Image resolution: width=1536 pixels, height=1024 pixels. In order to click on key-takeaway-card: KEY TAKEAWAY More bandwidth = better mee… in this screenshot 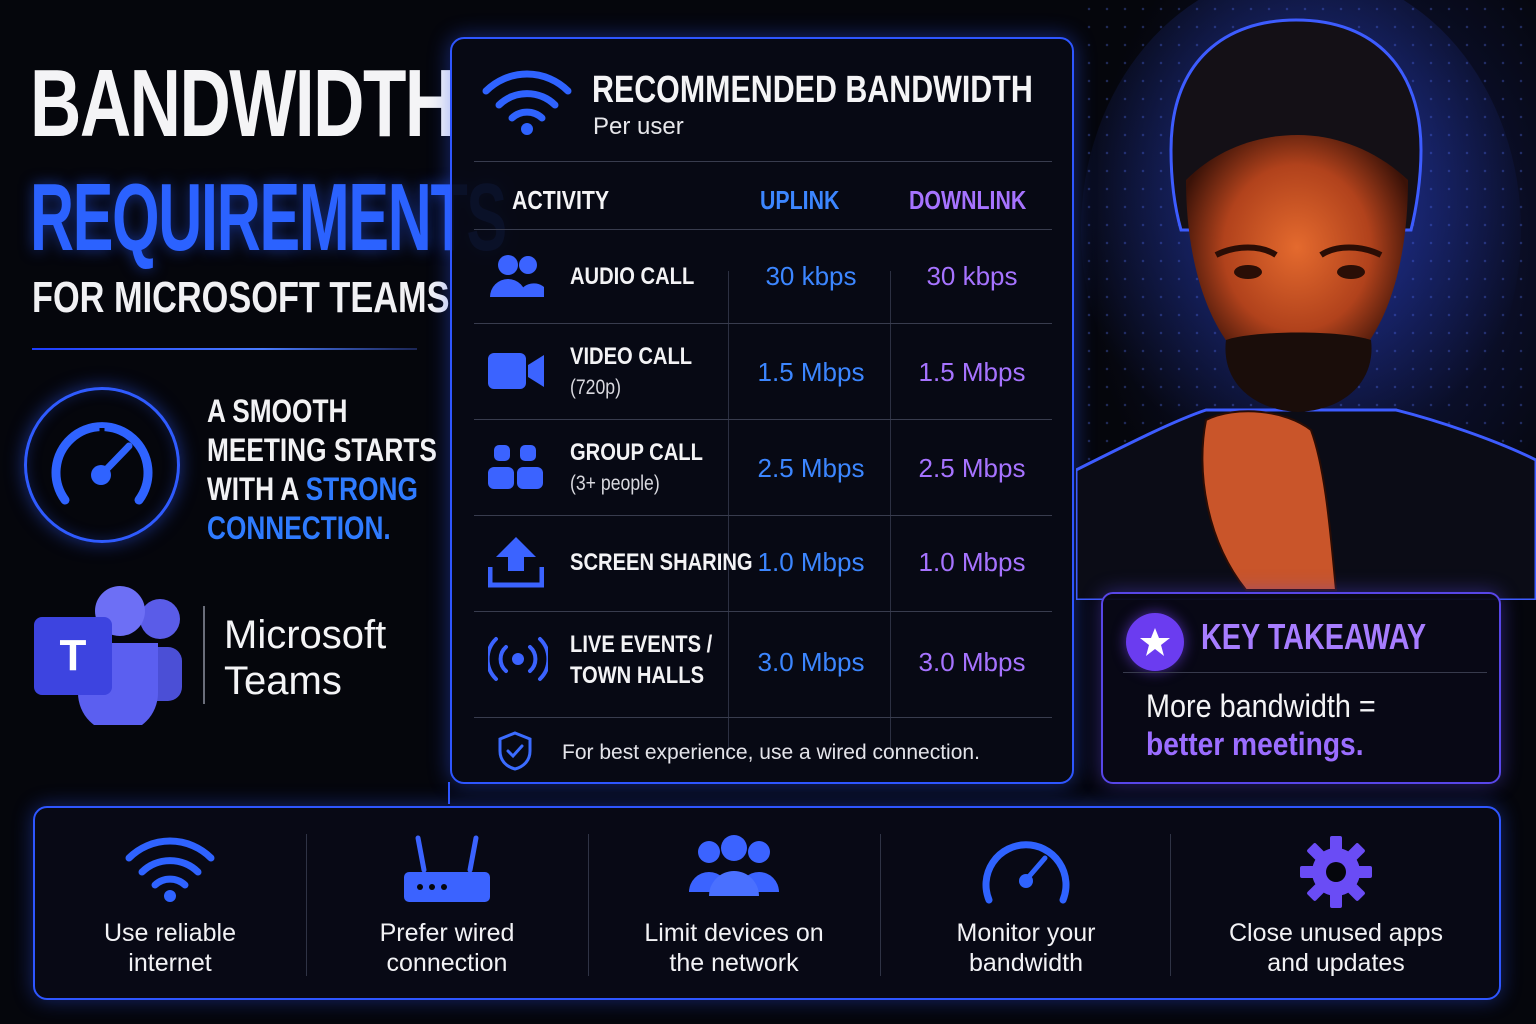, I will do `click(1301, 688)`.